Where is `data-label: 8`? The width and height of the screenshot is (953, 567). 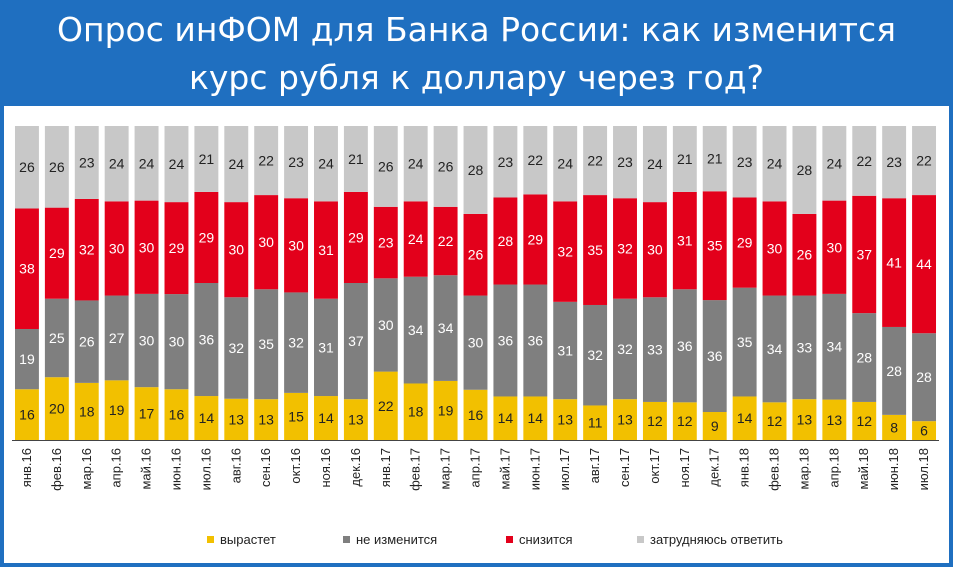
data-label: 8 is located at coordinates (894, 427).